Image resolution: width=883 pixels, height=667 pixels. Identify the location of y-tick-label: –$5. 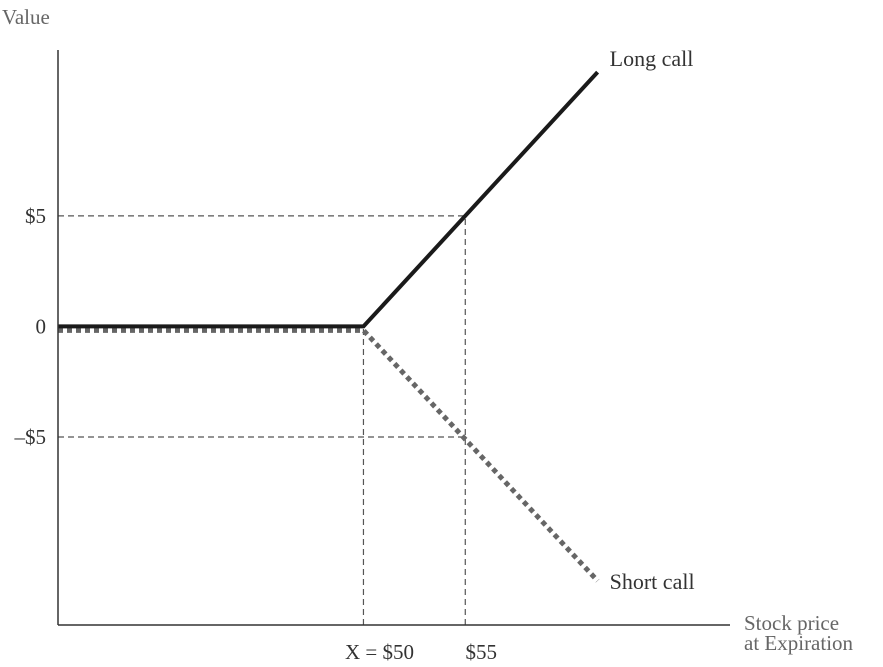
(30, 437).